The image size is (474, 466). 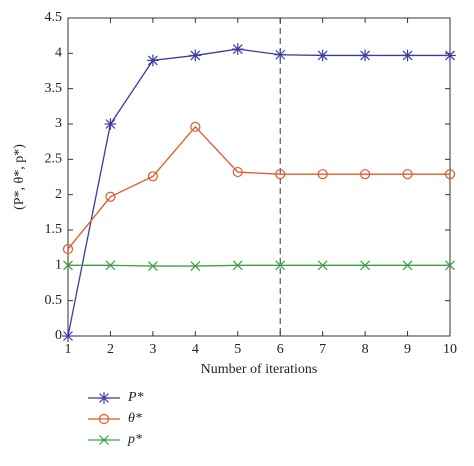 I want to click on y-tick-label: 3, so click(x=58, y=123).